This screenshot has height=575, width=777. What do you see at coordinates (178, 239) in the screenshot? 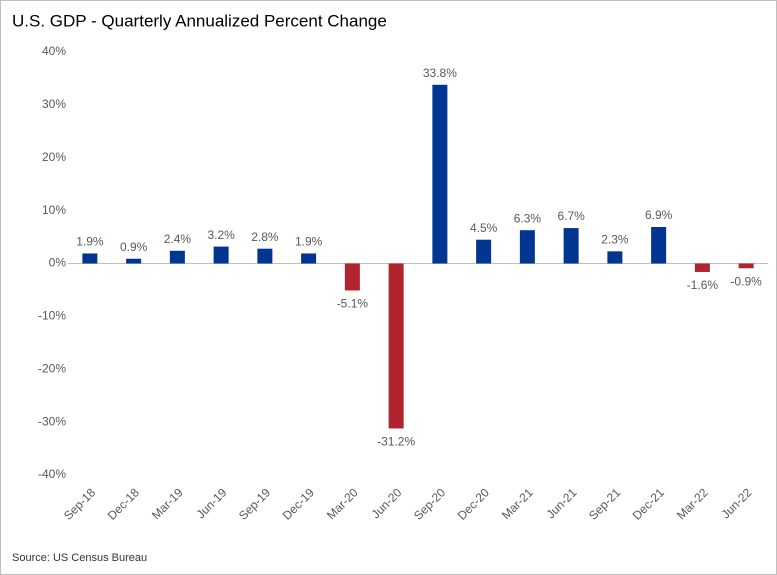
I see `data-label: 2.4%` at bounding box center [178, 239].